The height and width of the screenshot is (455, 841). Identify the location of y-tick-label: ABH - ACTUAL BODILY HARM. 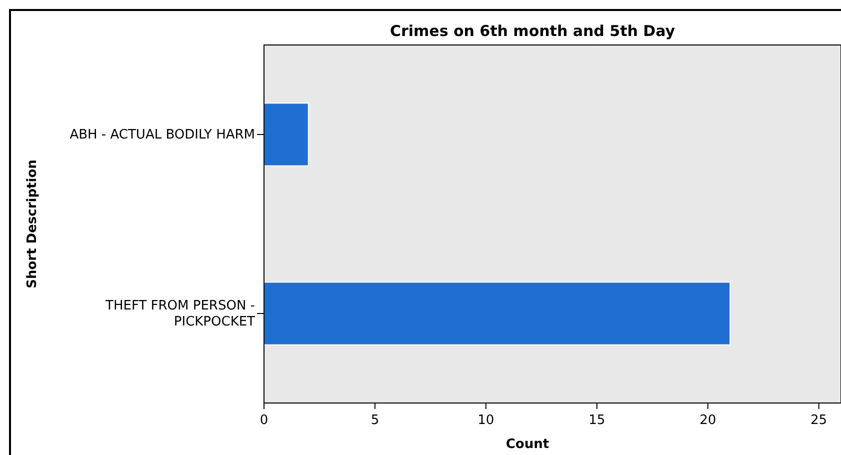
(162, 134).